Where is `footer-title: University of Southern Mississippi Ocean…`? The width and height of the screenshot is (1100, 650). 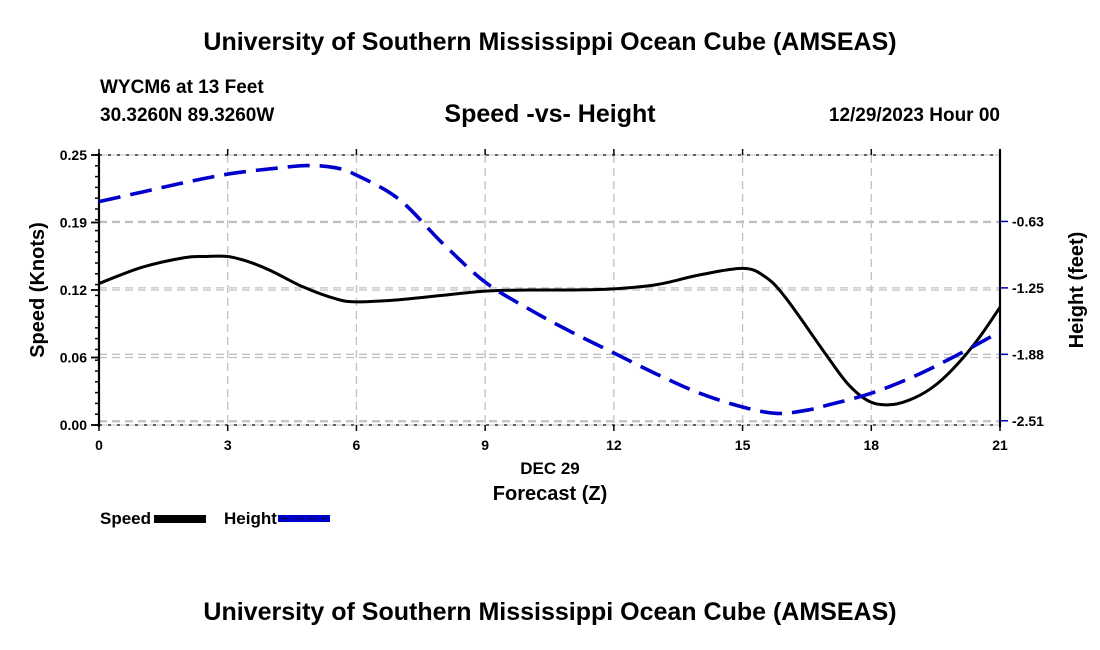 footer-title: University of Southern Mississippi Ocean… is located at coordinates (550, 612).